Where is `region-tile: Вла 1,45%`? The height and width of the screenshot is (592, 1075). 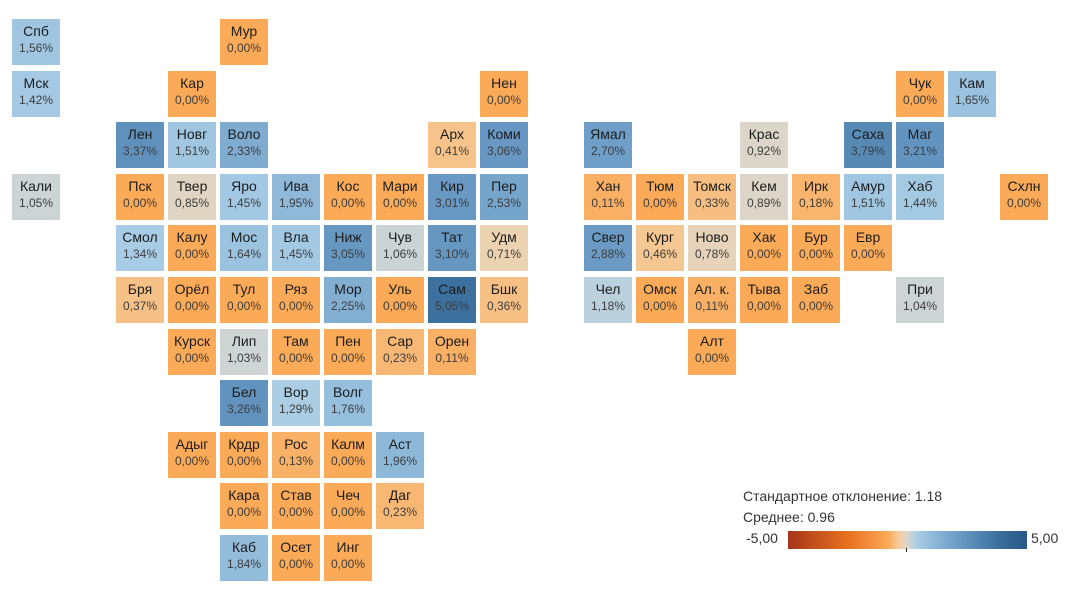
region-tile: Вла 1,45% is located at coordinates (296, 248).